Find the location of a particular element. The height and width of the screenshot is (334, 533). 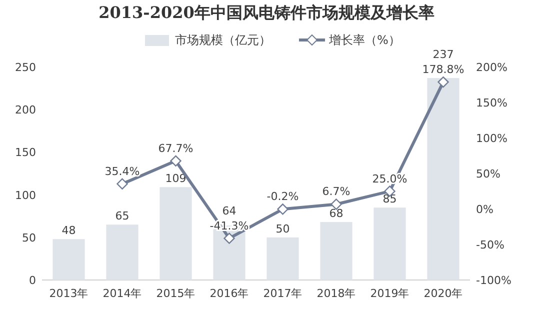

x-tick-label: 2017年 is located at coordinates (282, 293).